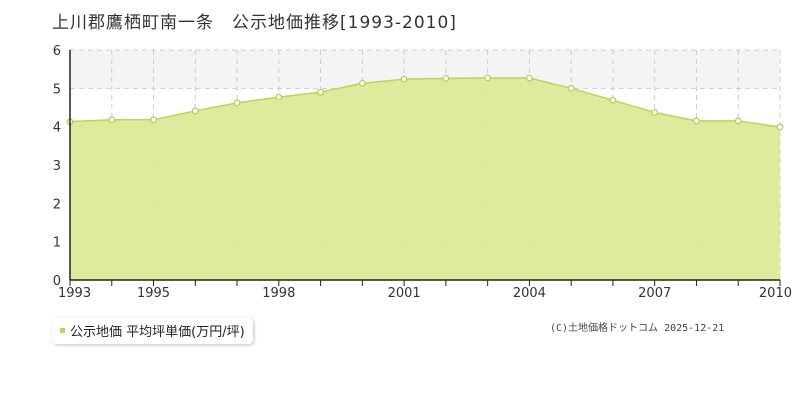 The width and height of the screenshot is (800, 400). I want to click on y-tick-label: 5, so click(57, 89).